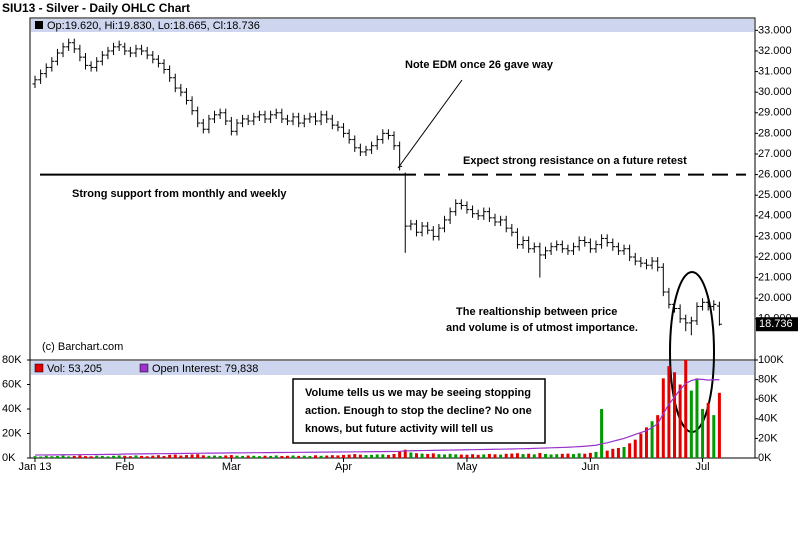 This screenshot has height=544, width=800. Describe the element at coordinates (343, 467) in the screenshot. I see `x-tick-label: Apr` at that location.